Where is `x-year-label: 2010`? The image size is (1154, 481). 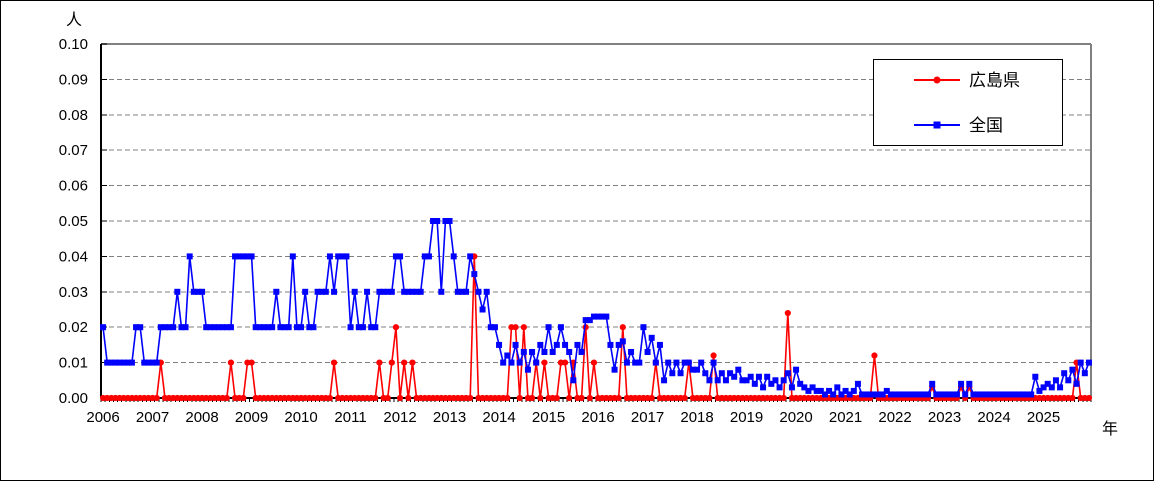
x-year-label: 2010 is located at coordinates (300, 417).